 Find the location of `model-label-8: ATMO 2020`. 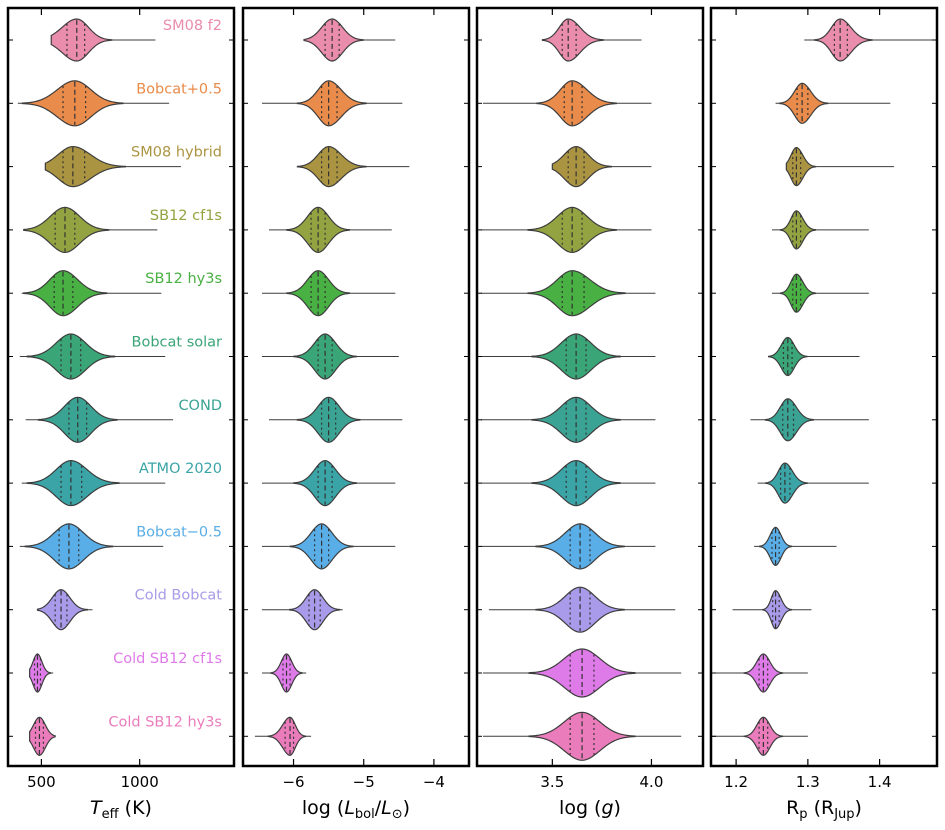

model-label-8: ATMO 2020 is located at coordinates (180, 469).